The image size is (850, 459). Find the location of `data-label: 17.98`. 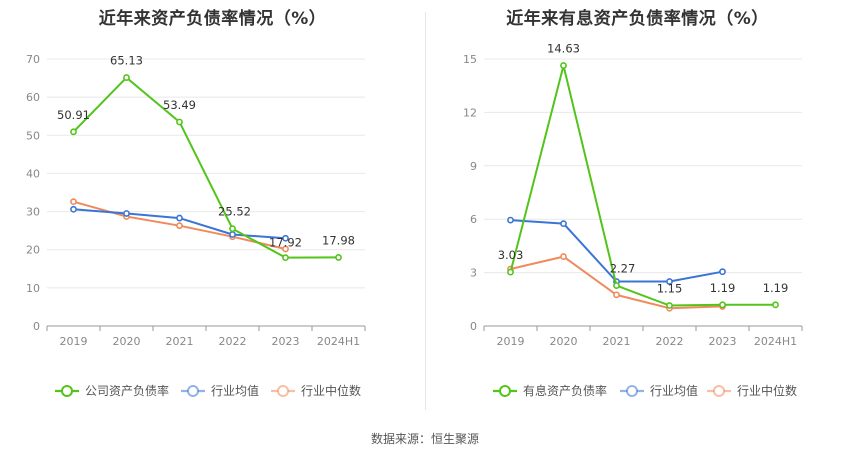

data-label: 17.98 is located at coordinates (338, 240).